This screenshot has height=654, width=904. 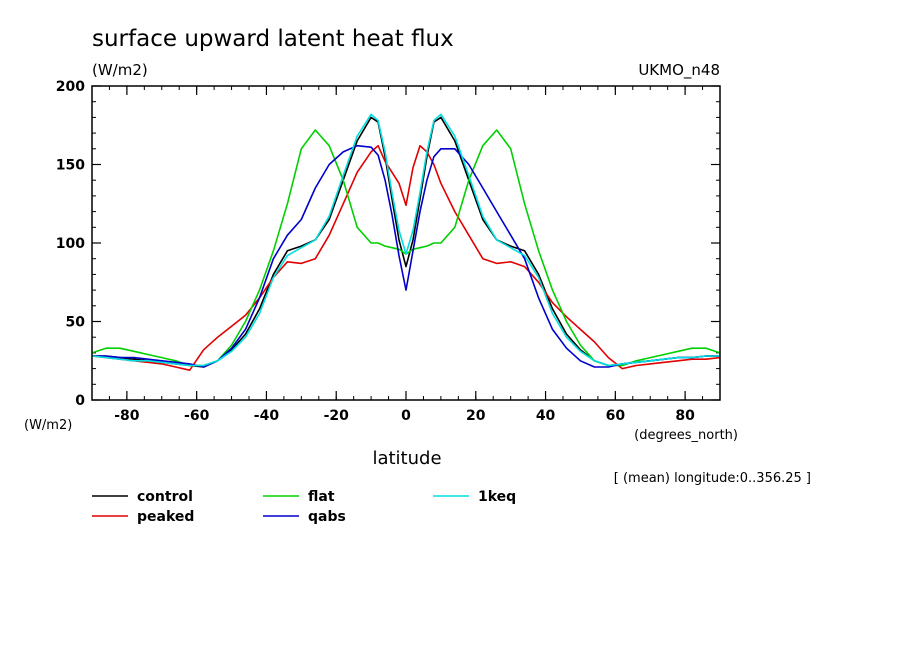 I want to click on x-axis-label: latitude, so click(x=406, y=458).